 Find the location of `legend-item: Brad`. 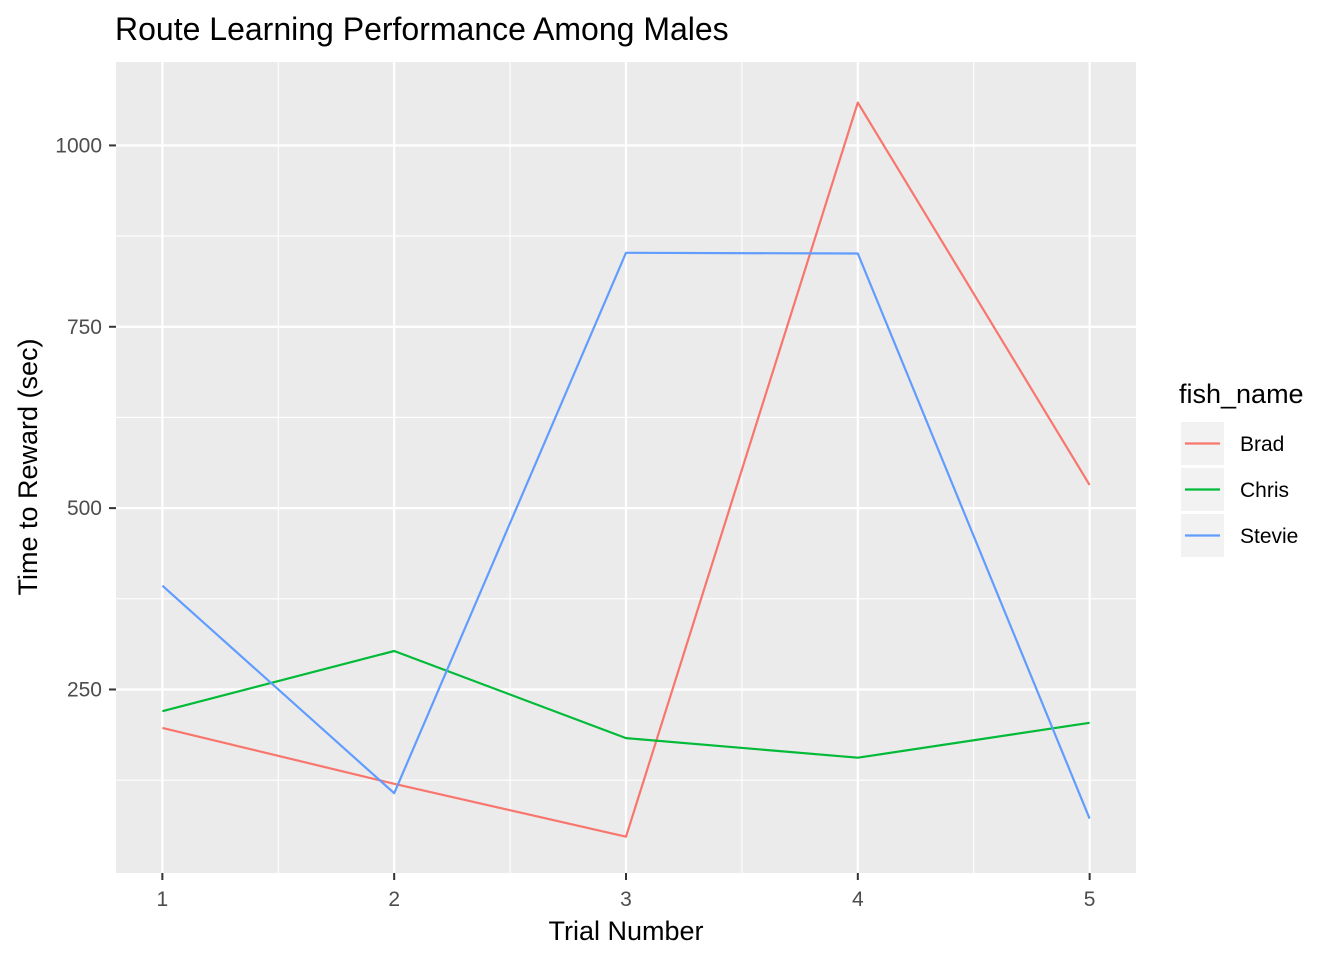

legend-item: Brad is located at coordinates (1232, 443).